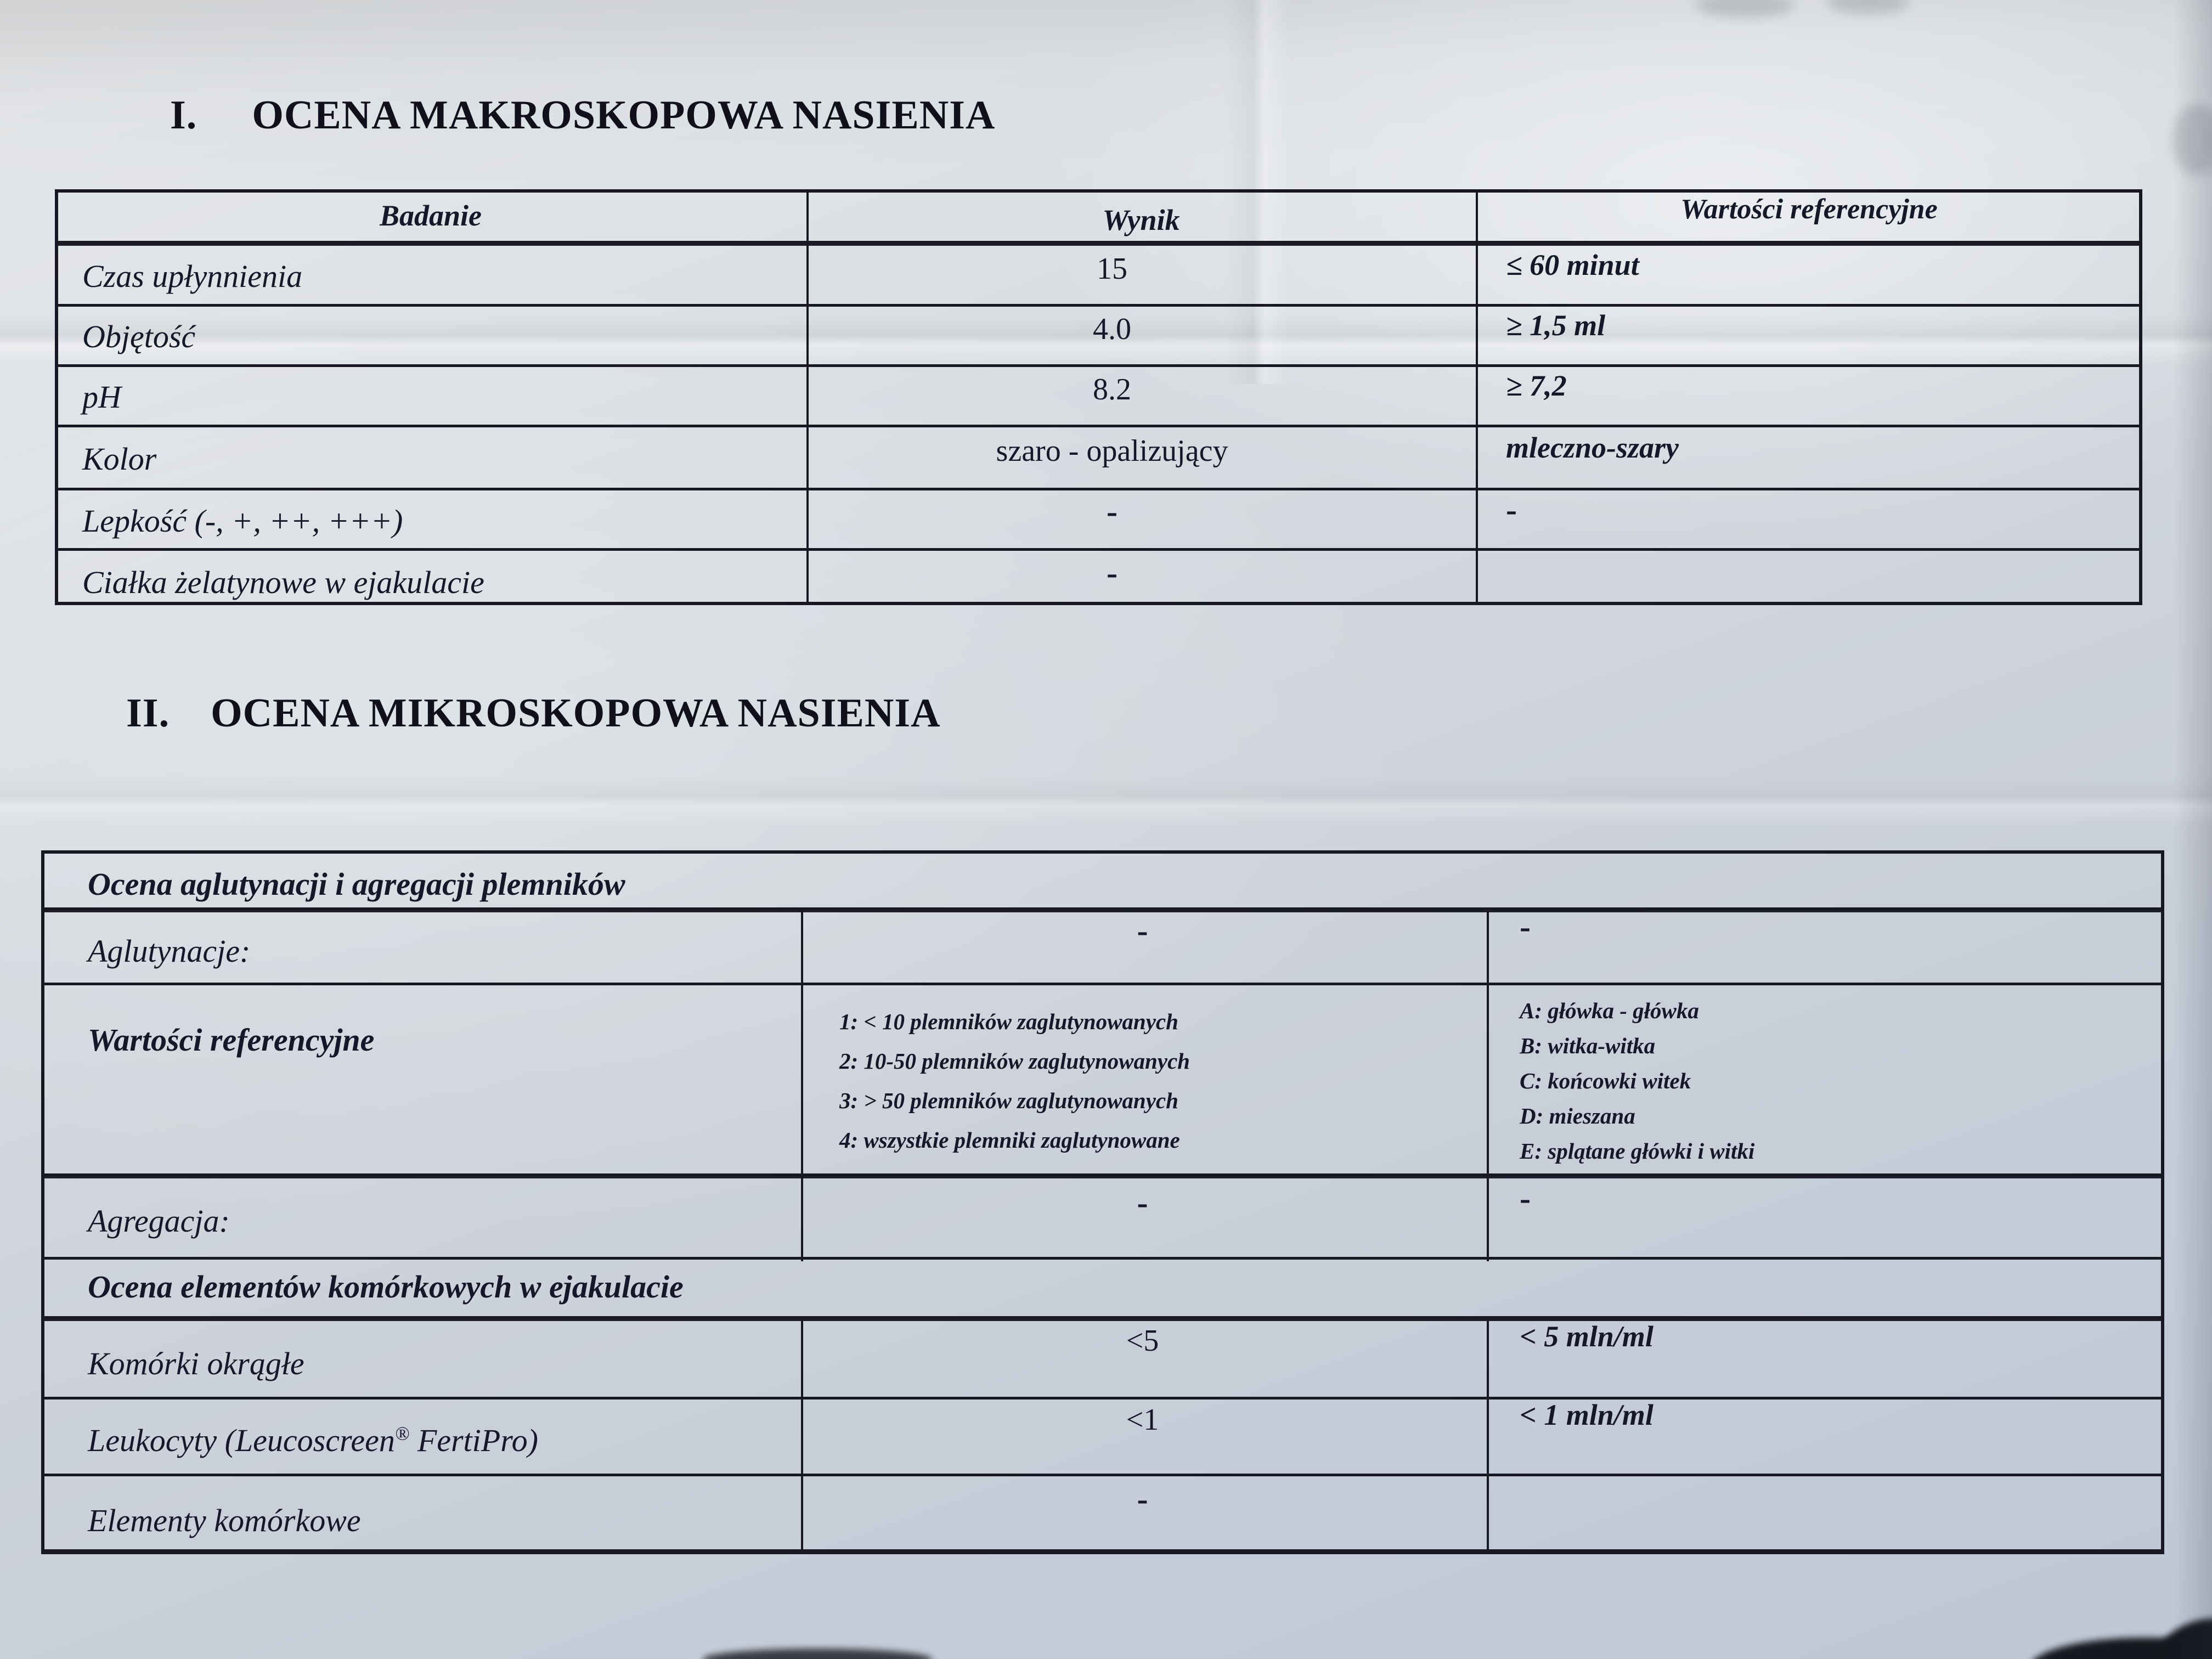 The width and height of the screenshot is (2212, 1659). I want to click on result-value: 8.2, so click(1112, 390).